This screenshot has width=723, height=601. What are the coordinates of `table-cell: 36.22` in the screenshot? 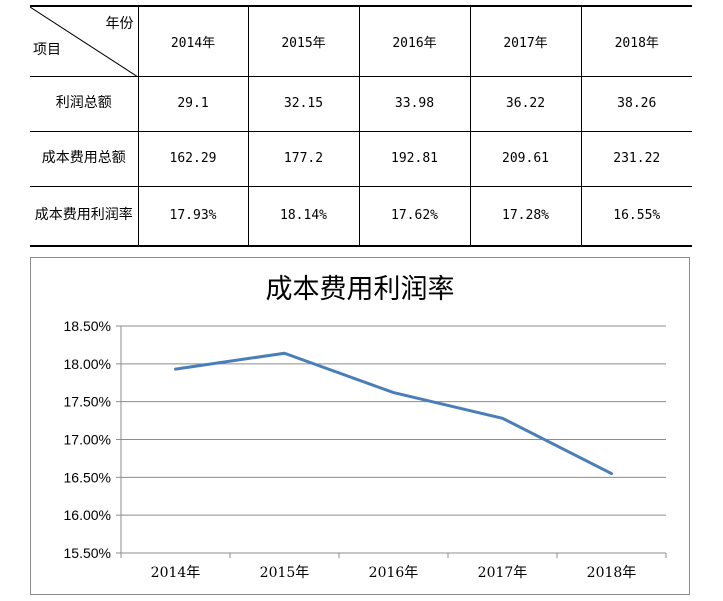 It's located at (525, 103).